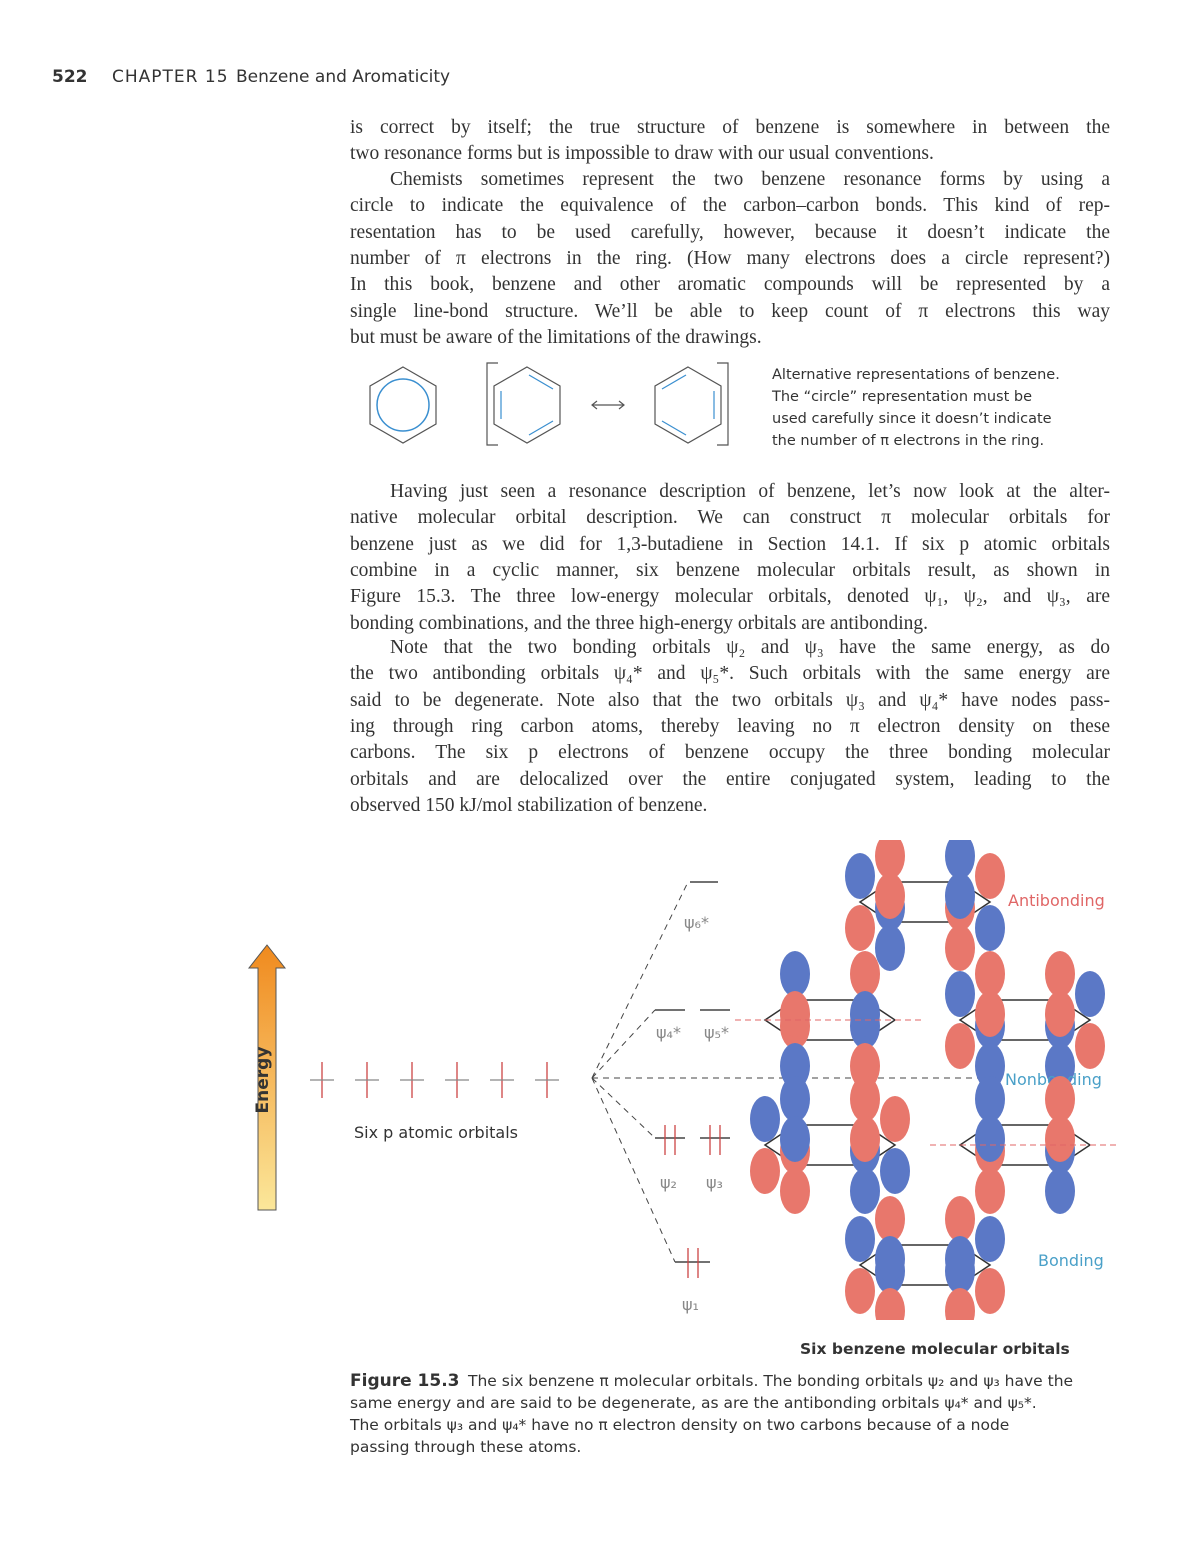 The height and width of the screenshot is (1553, 1200). I want to click on chapter-title: Benzene and Aromaticity, so click(343, 77).